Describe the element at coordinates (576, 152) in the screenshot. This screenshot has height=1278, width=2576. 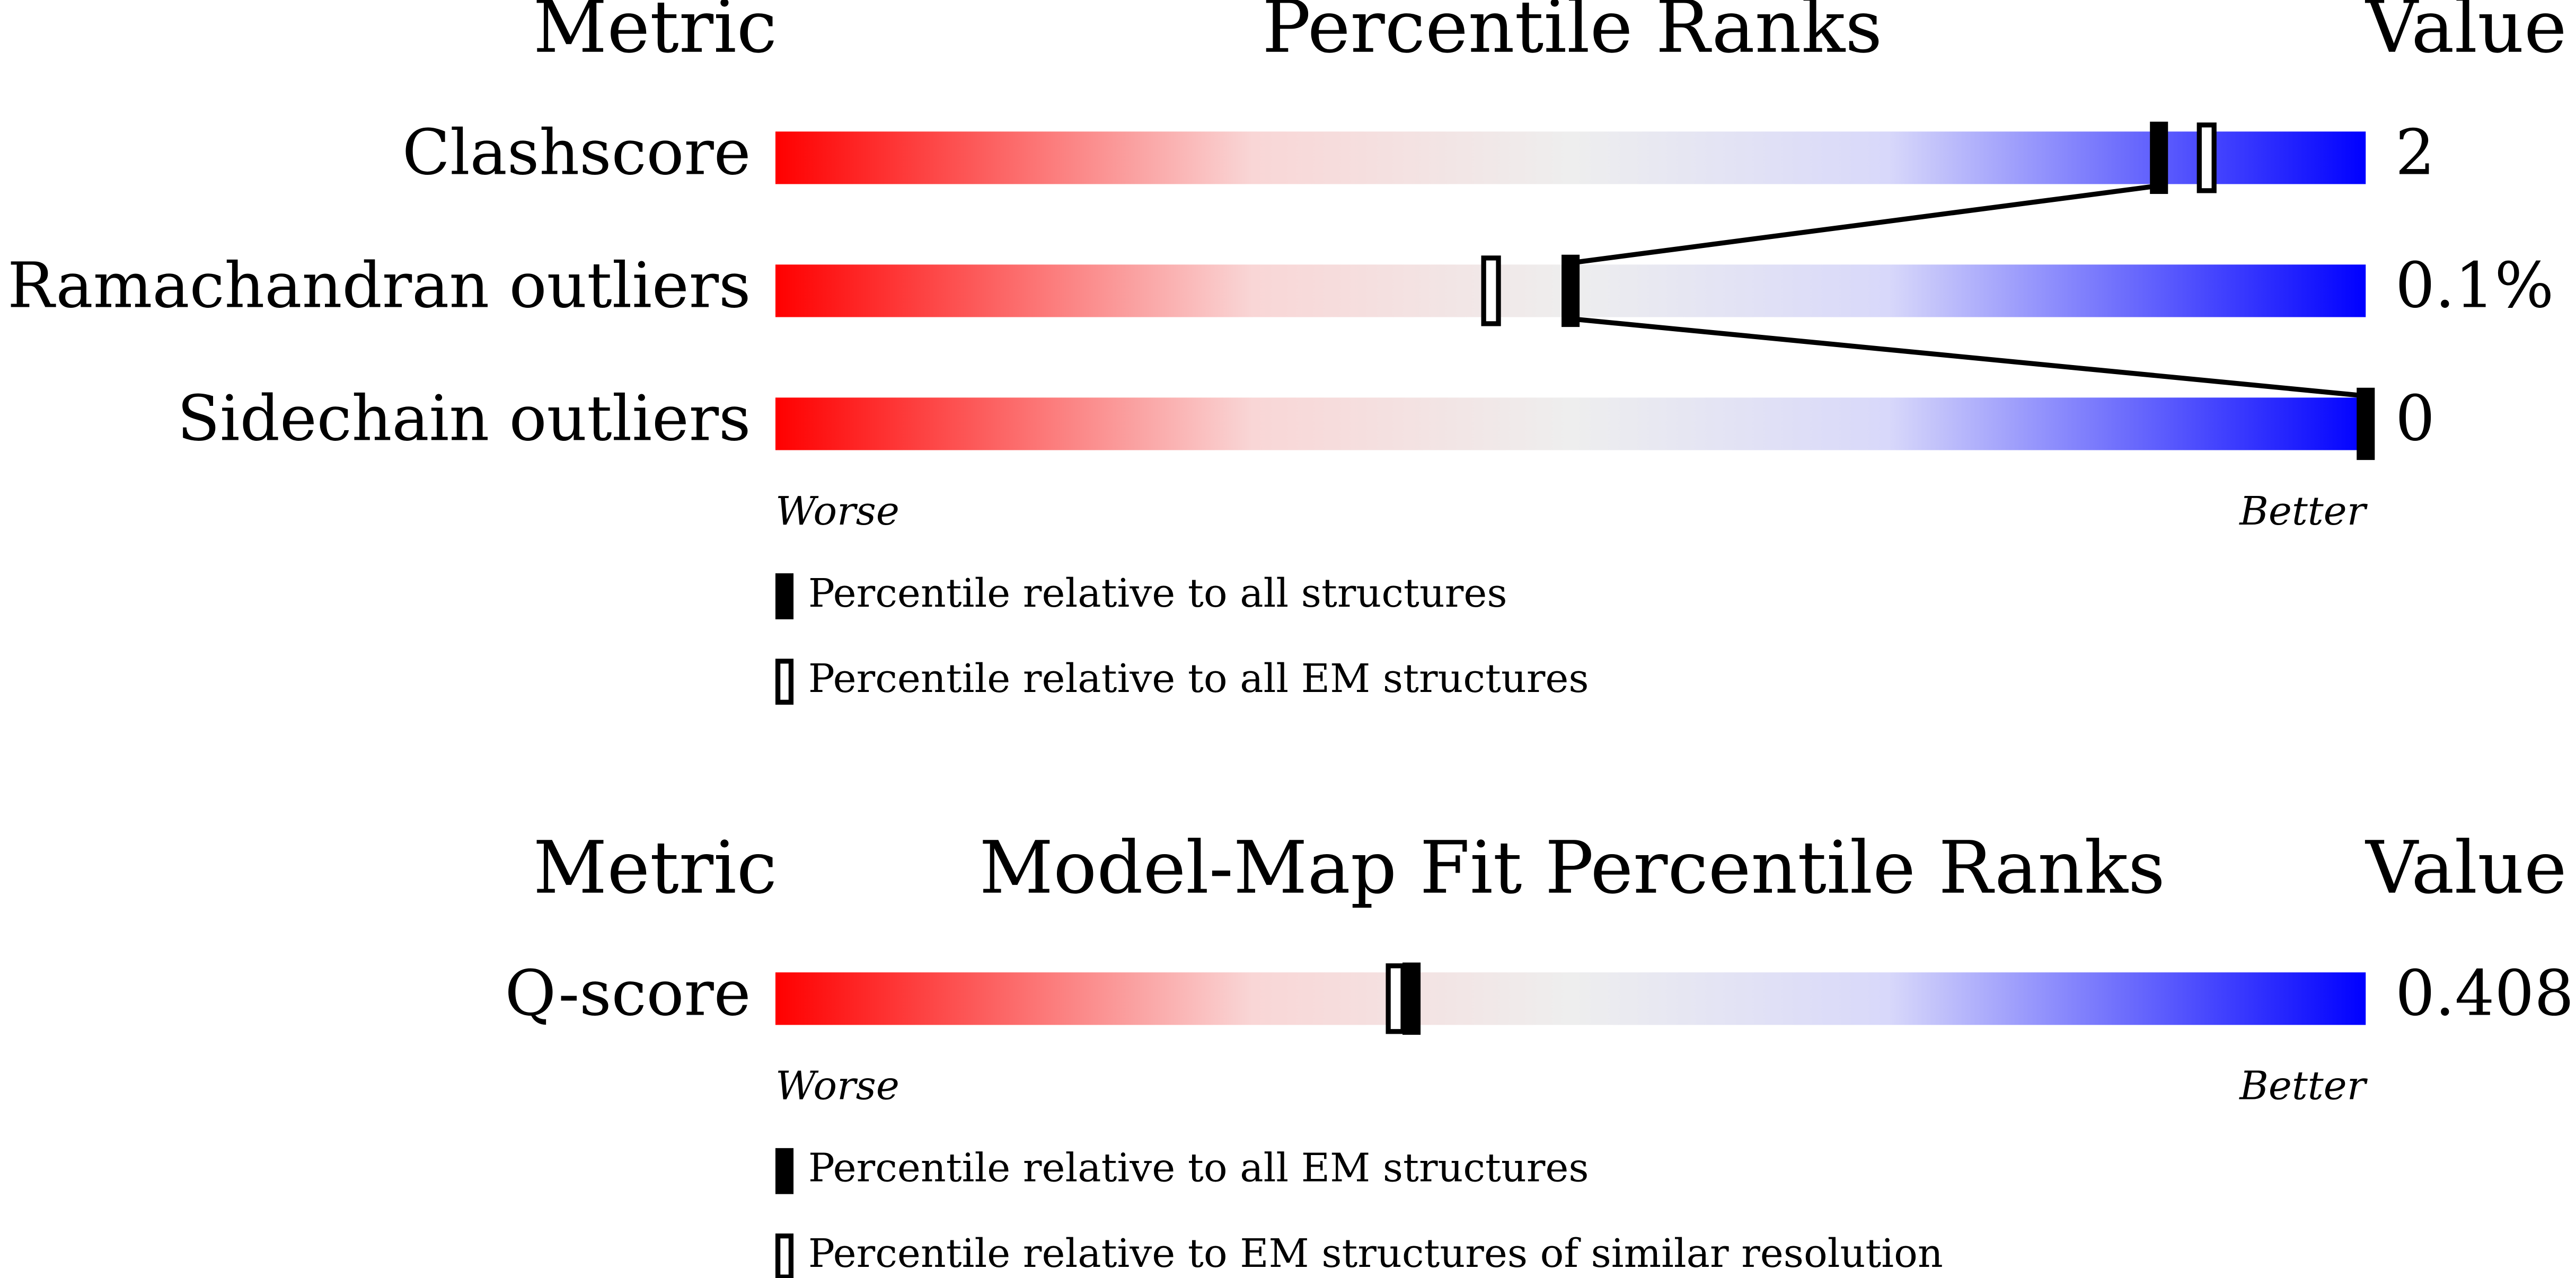
I see `metric-label: Clashscore` at that location.